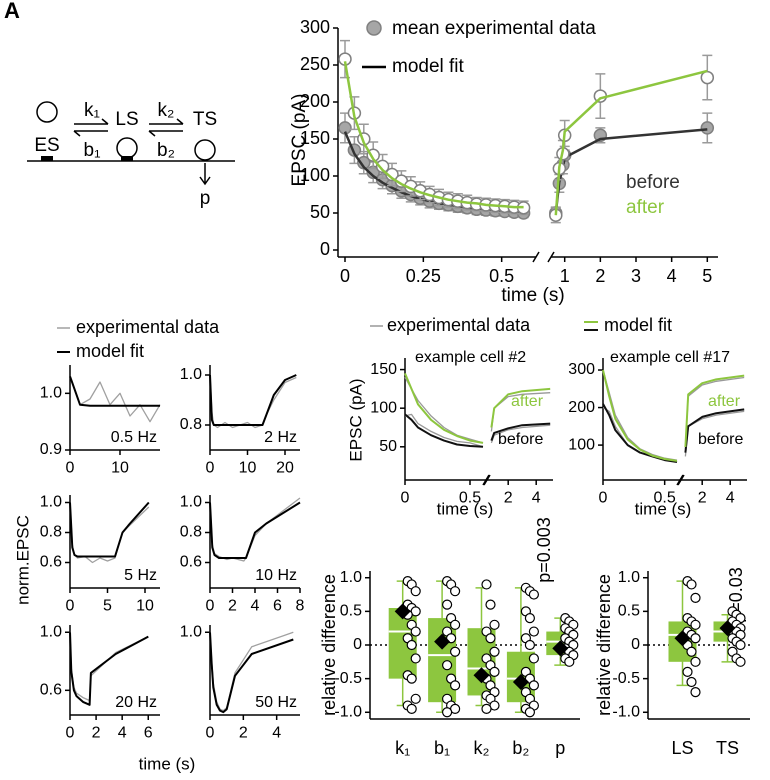 This screenshot has height=780, width=770. I want to click on y-tick-label: 200, so click(581, 407).